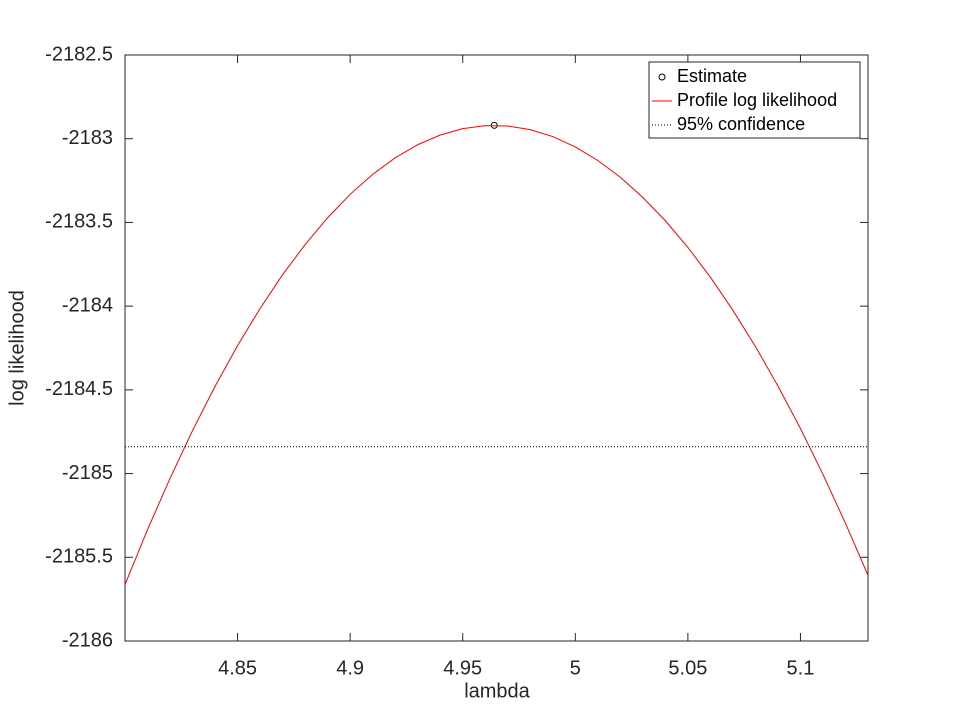  I want to click on legend-symbol, so click(662, 77).